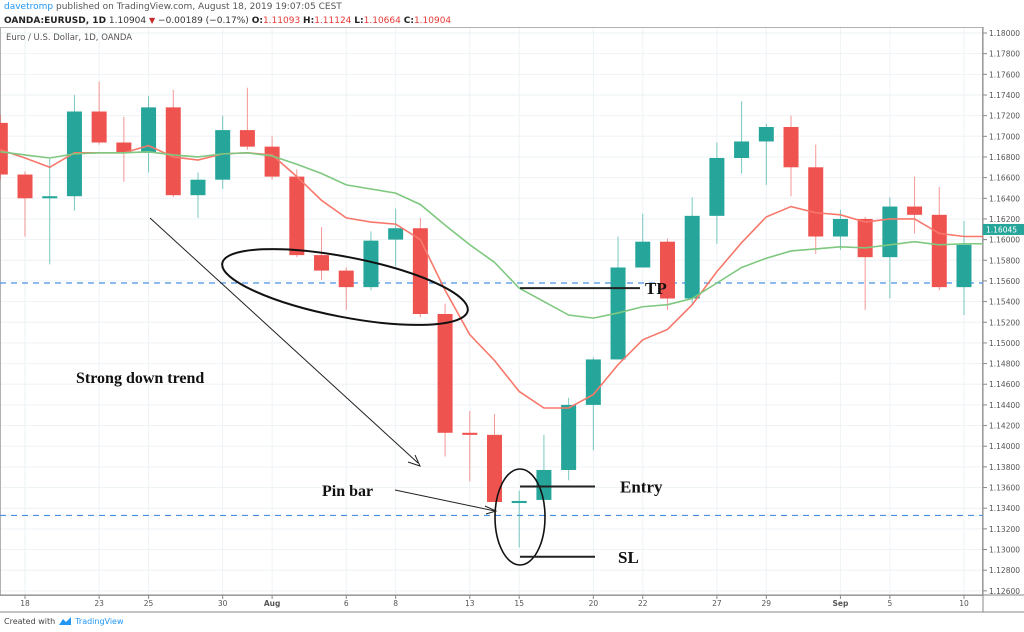 This screenshot has height=632, width=1024. I want to click on time-tick-label: 8, so click(395, 603).